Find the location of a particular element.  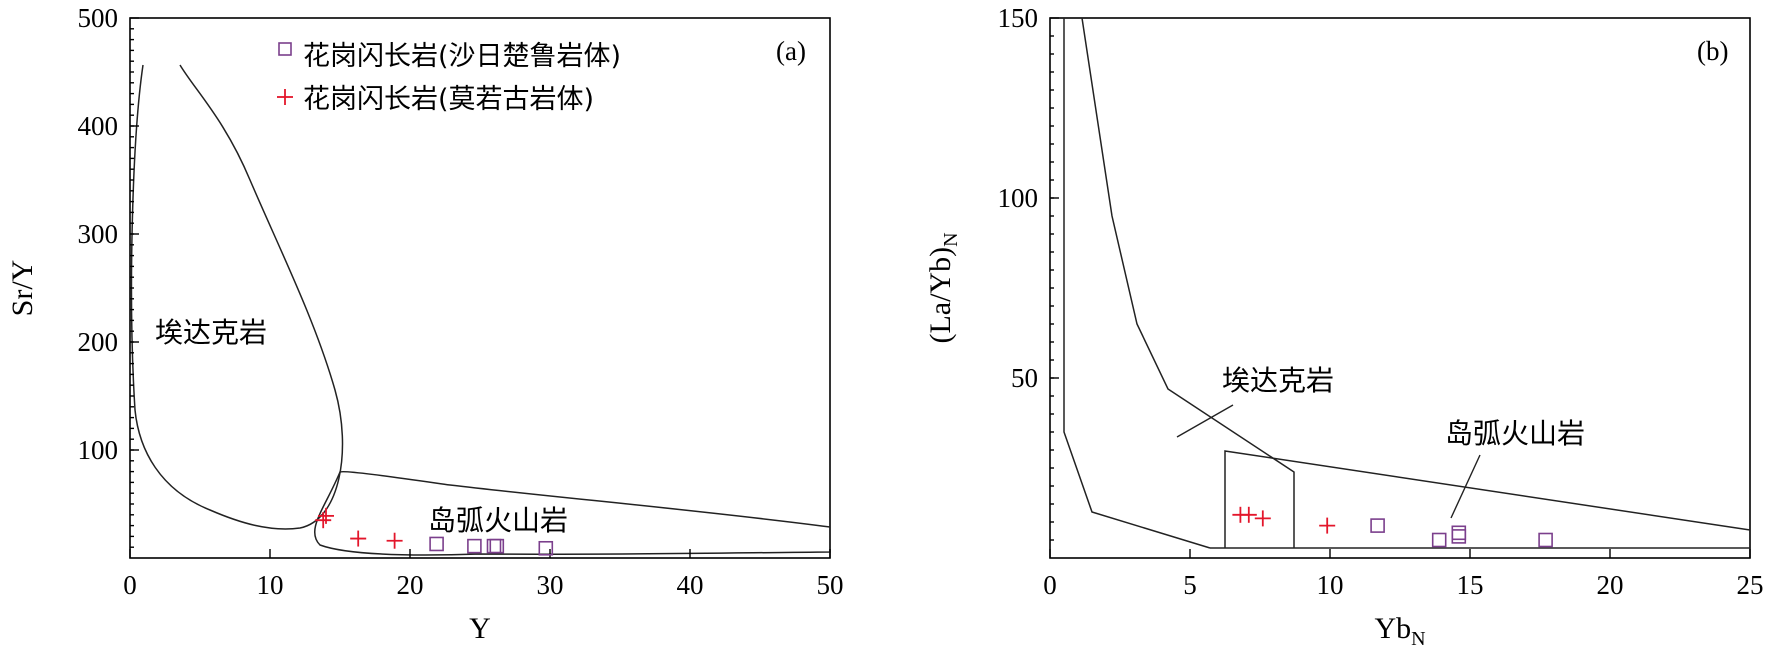

y-tick-label-a: 500 is located at coordinates (98, 18).